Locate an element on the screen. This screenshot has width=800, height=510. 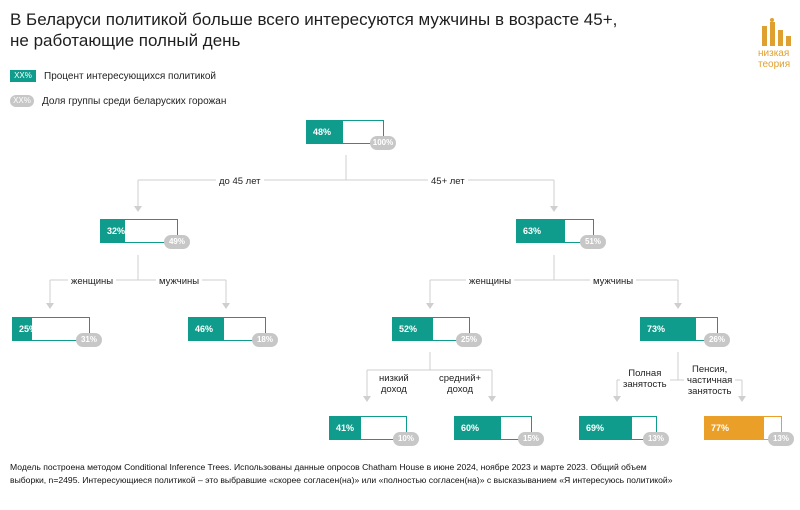
node-under45-women-share: 31% is located at coordinates (89, 340).